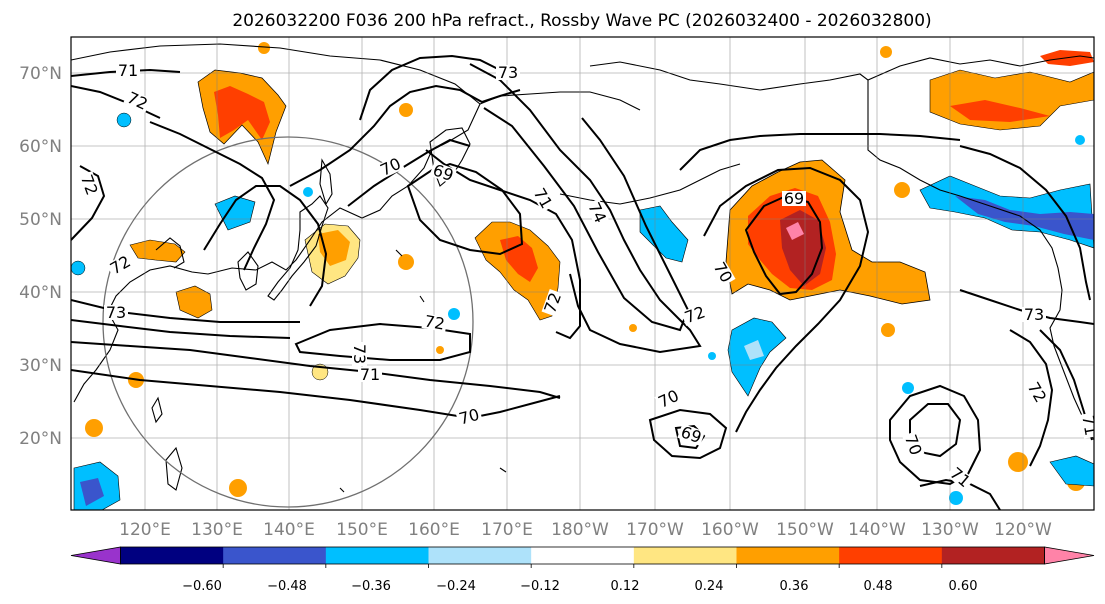  Describe the element at coordinates (754, 350) in the screenshot. I see `shade-hawaii-lightblue` at that location.